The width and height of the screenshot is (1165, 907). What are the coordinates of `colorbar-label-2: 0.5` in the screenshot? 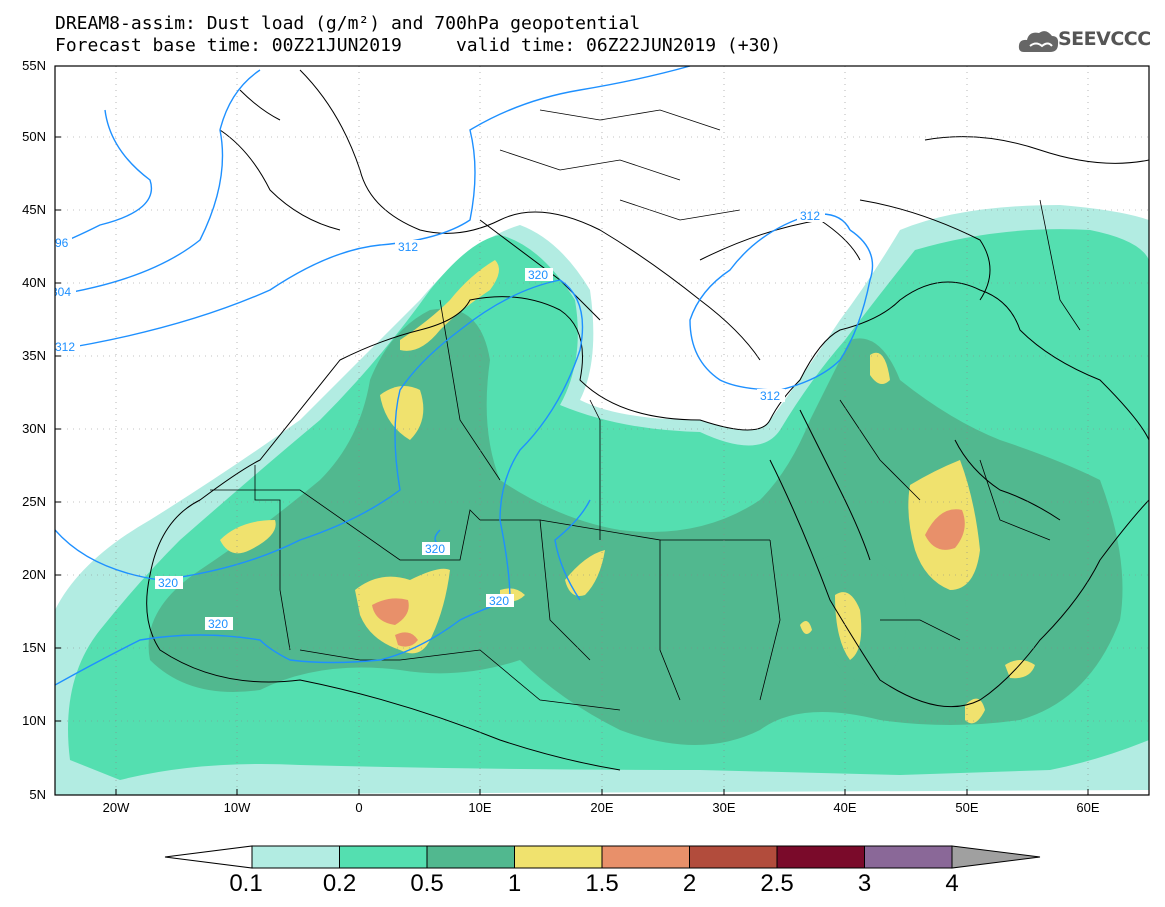 It's located at (427, 883).